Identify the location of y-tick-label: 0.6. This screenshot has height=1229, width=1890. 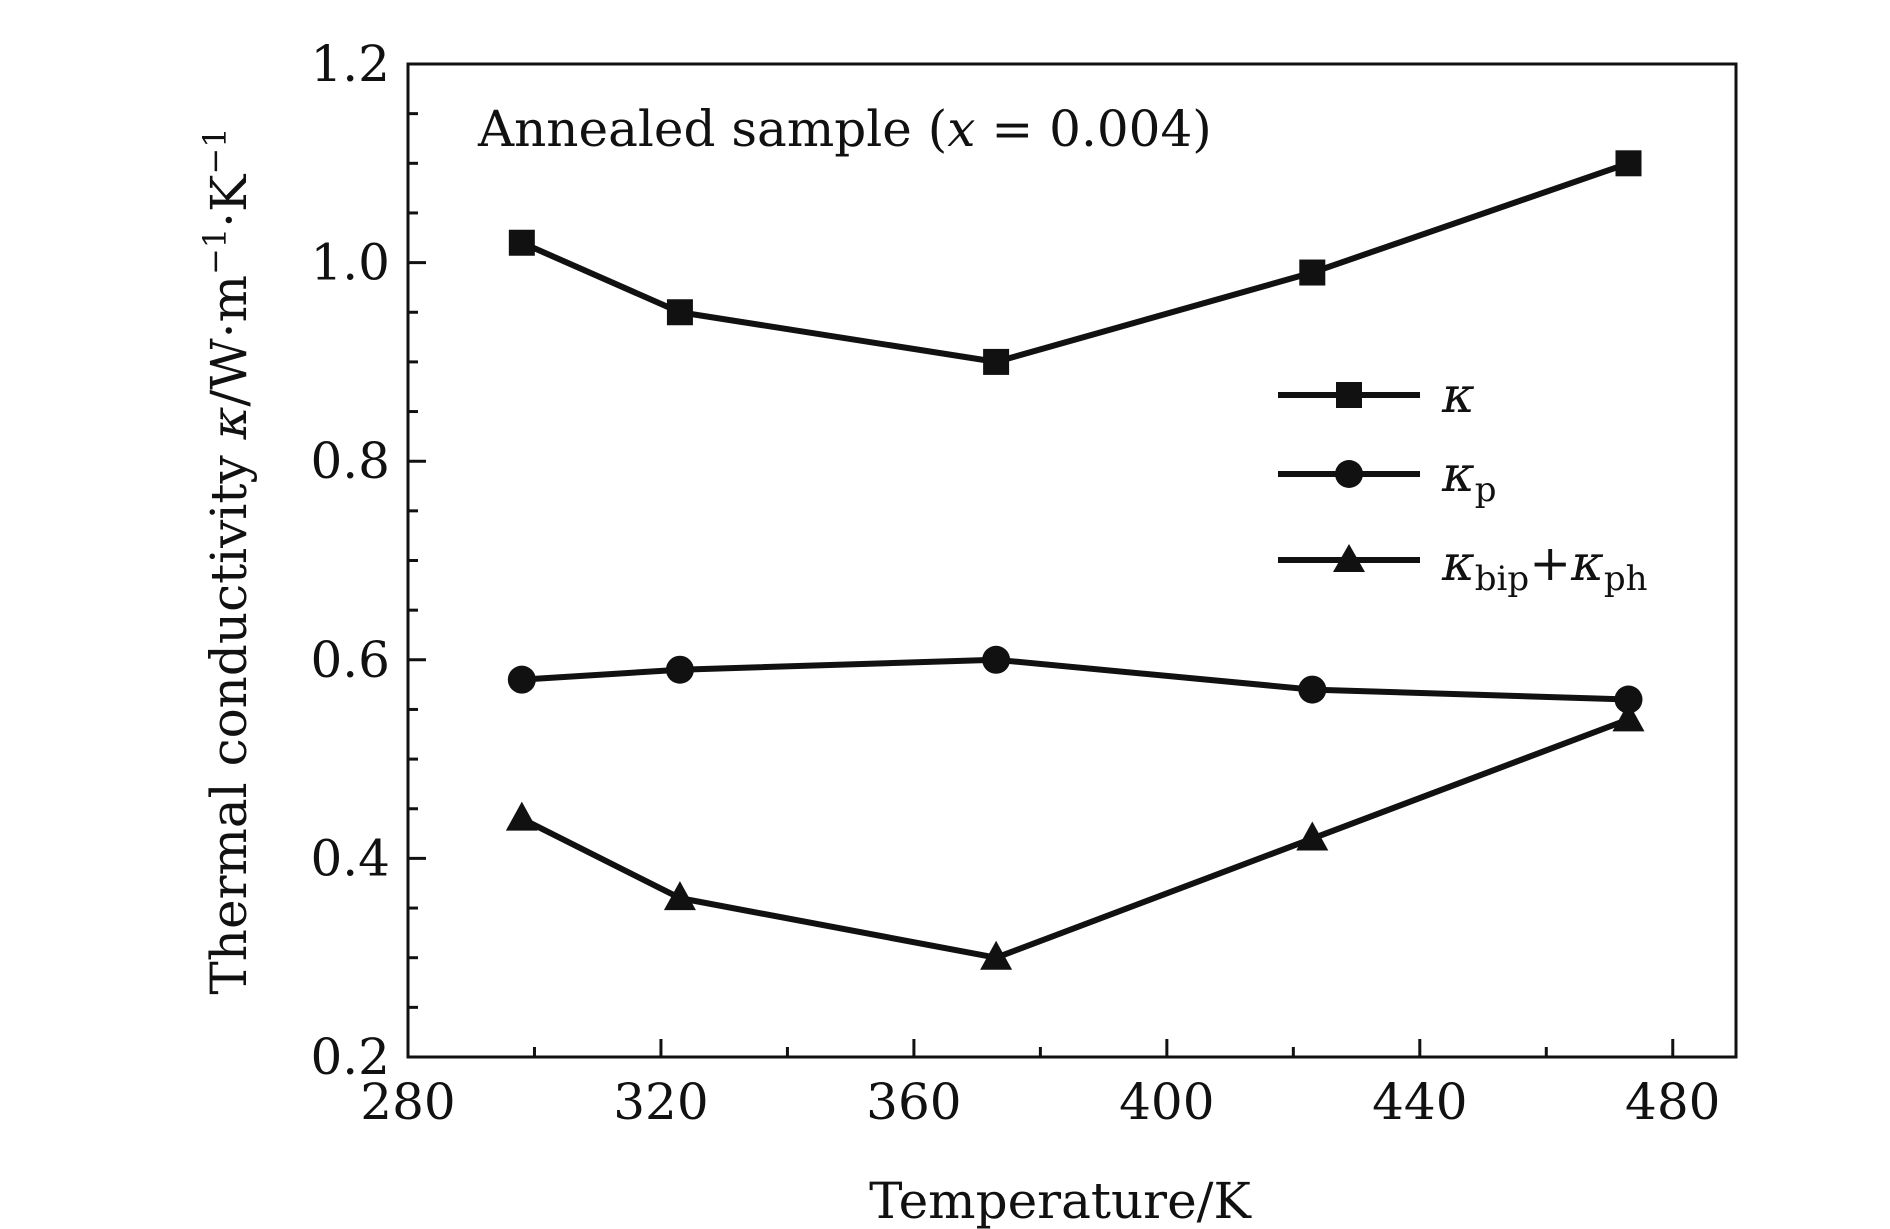
(350, 660).